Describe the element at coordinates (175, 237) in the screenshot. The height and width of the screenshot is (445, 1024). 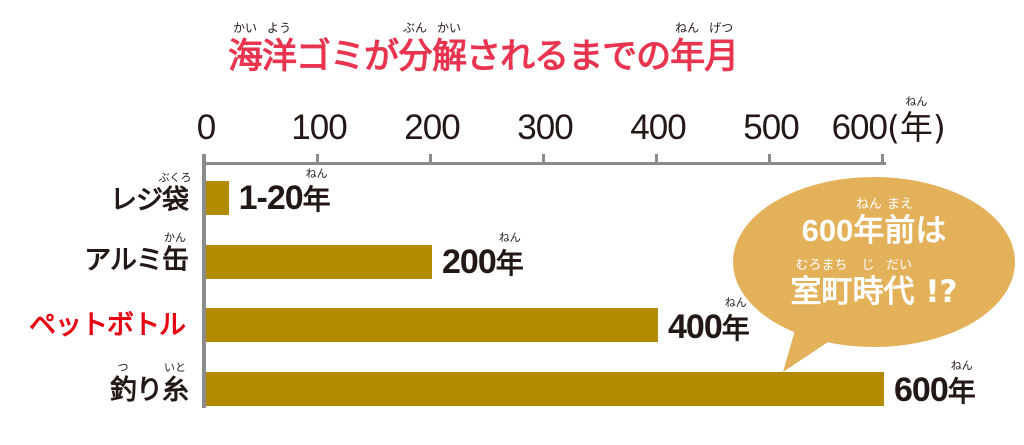
I see `label-furigana: かん` at that location.